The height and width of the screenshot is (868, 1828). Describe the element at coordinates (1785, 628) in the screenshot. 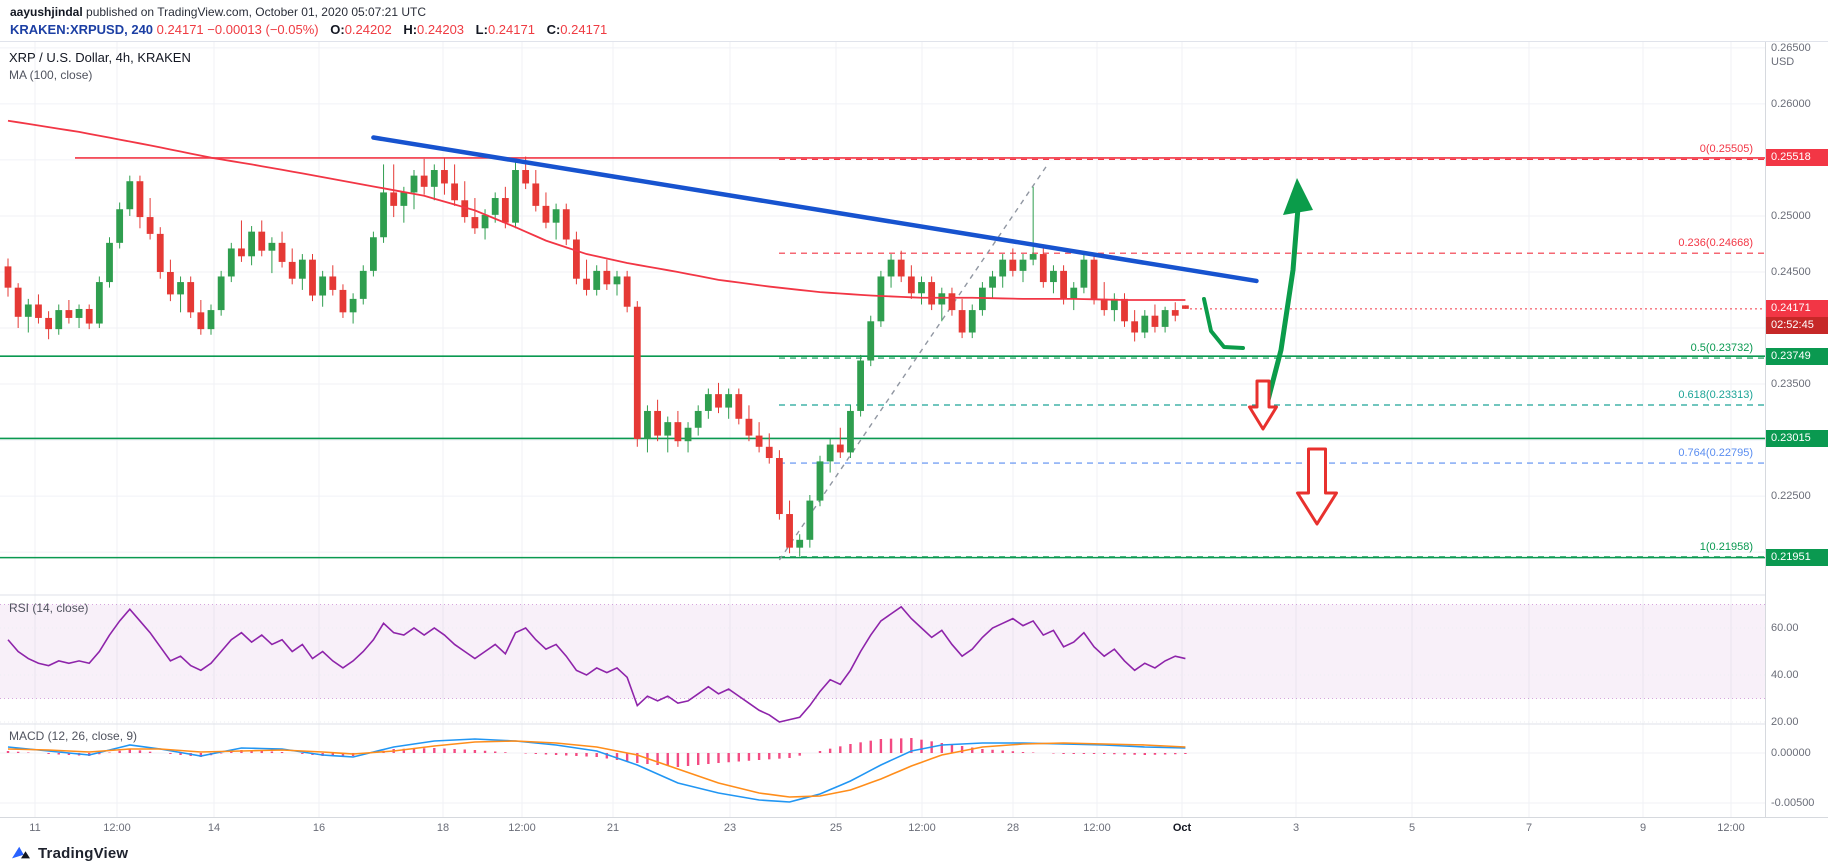

I see `rsi-tick-label: 60.00` at that location.